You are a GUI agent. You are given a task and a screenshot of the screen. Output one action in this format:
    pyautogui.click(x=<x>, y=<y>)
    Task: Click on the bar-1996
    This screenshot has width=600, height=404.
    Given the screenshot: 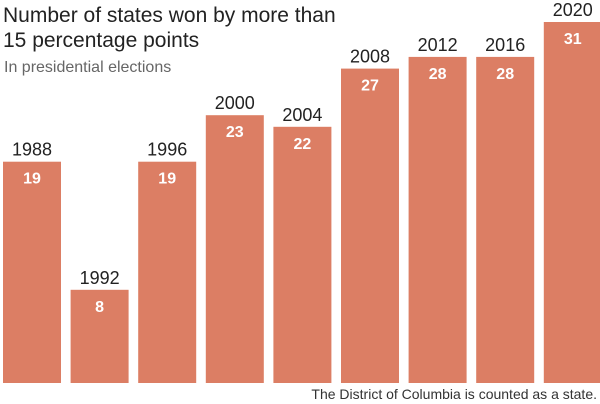 What is the action you would take?
    pyautogui.click(x=167, y=272)
    